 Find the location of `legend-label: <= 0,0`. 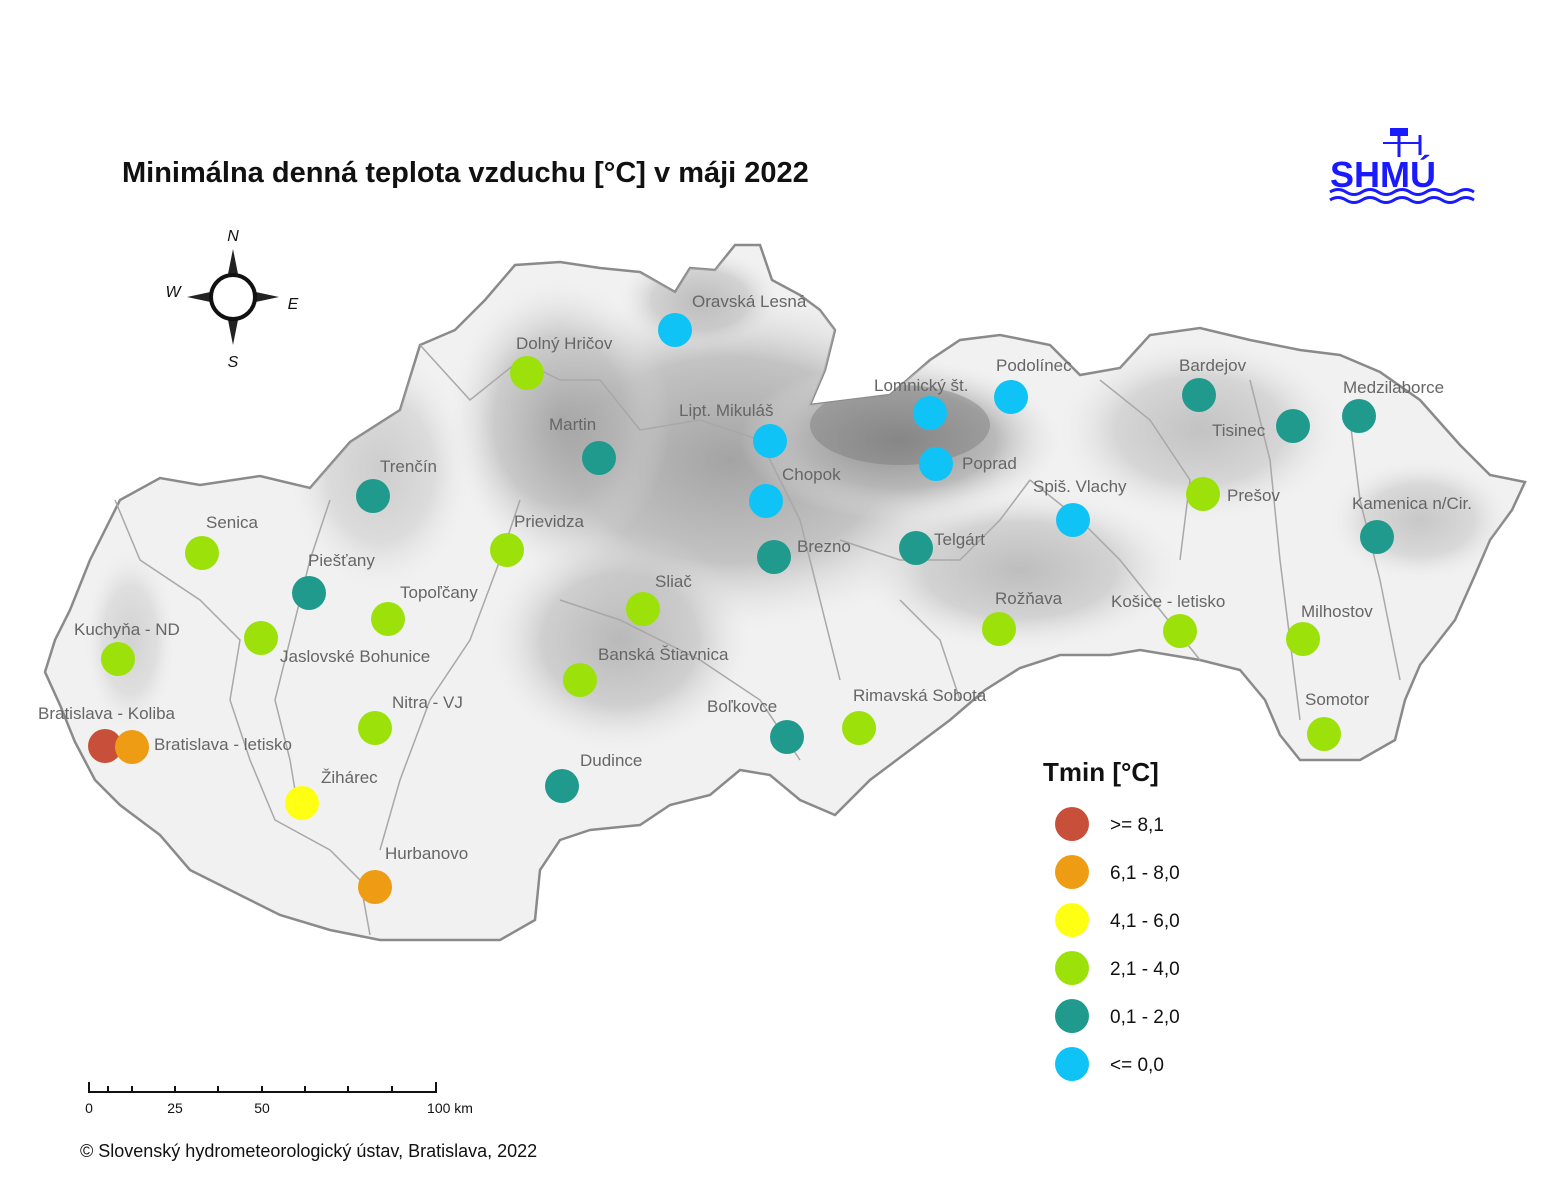

legend-label: <= 0,0 is located at coordinates (1137, 1065).